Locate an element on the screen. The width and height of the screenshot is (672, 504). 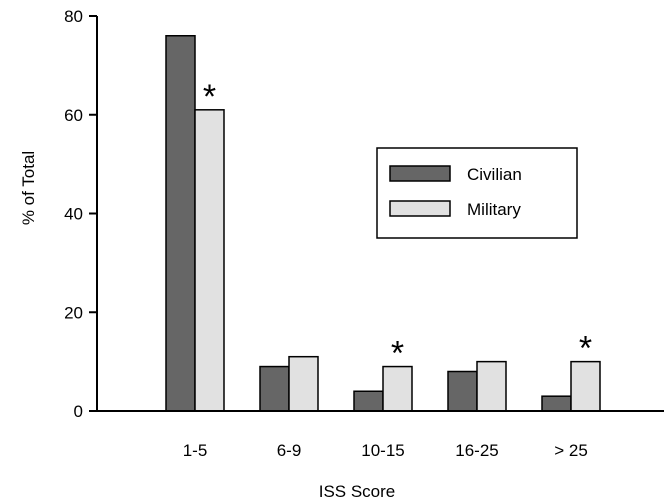
y-tick-label: 80 is located at coordinates (73, 16).